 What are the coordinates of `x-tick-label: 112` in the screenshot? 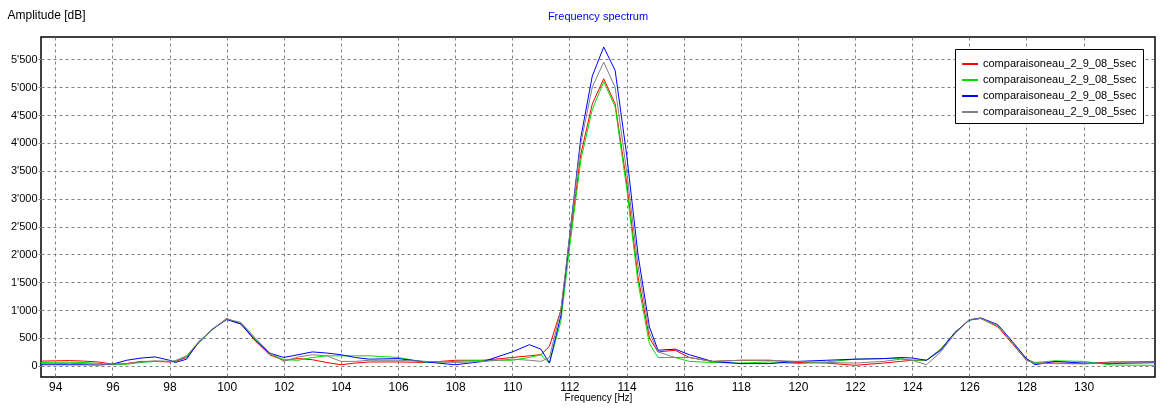 It's located at (570, 386).